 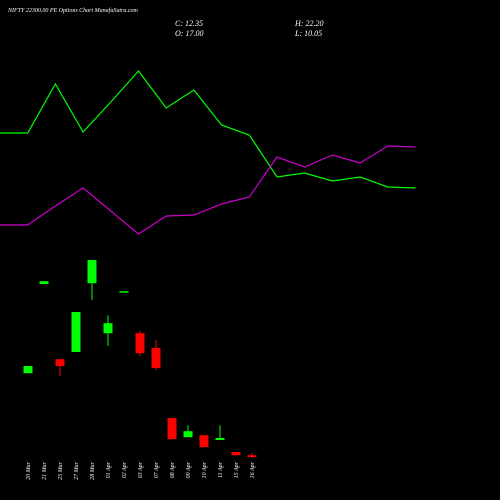 What do you see at coordinates (125, 469) in the screenshot?
I see `x-tick-label: 02 Apr` at bounding box center [125, 469].